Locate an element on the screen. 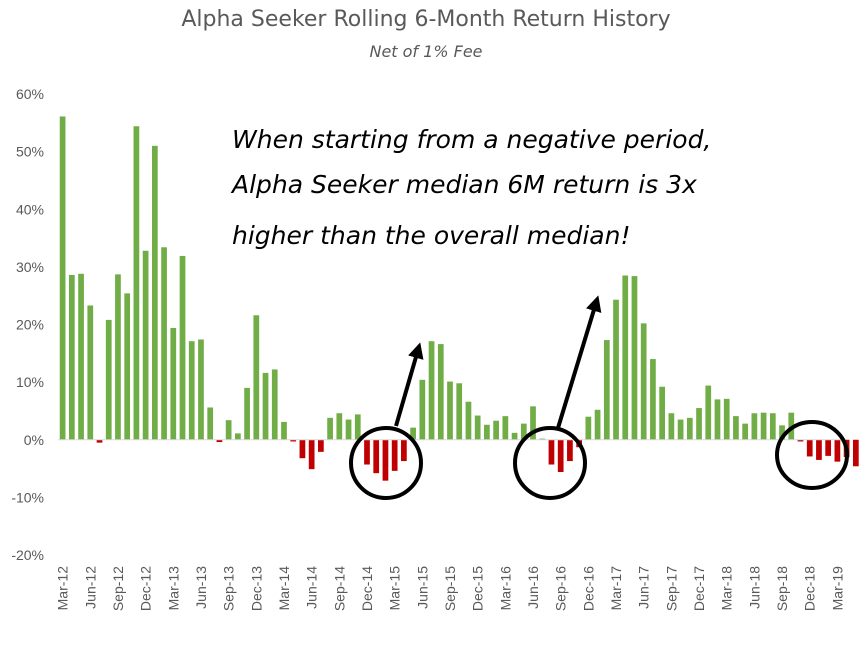 The height and width of the screenshot is (656, 862). highlight-circle-2016 is located at coordinates (550, 463).